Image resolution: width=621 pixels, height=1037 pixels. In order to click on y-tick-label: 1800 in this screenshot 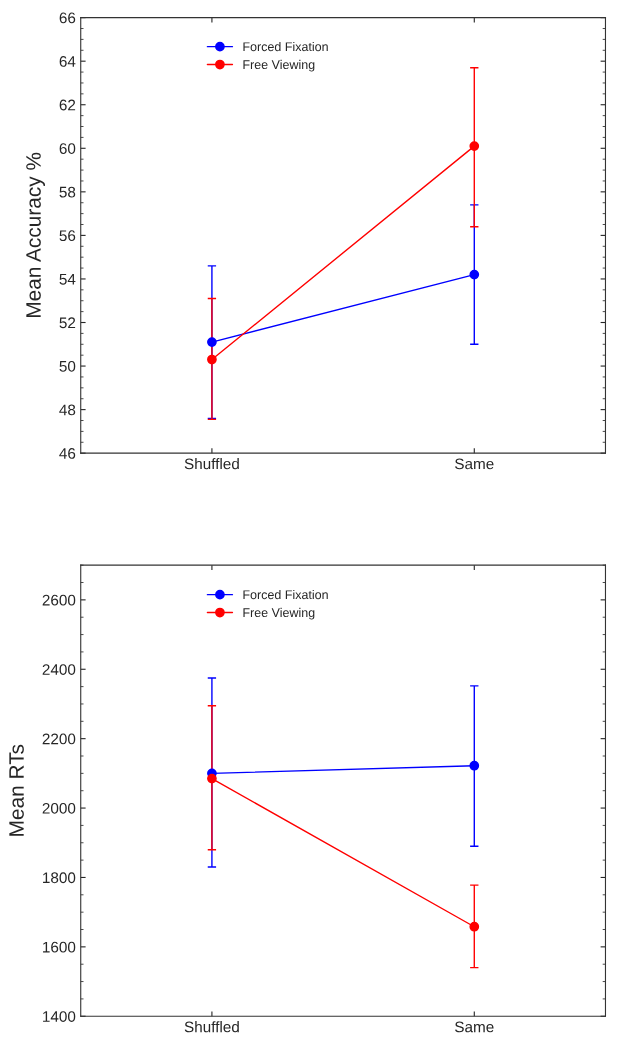, I will do `click(59, 878)`.